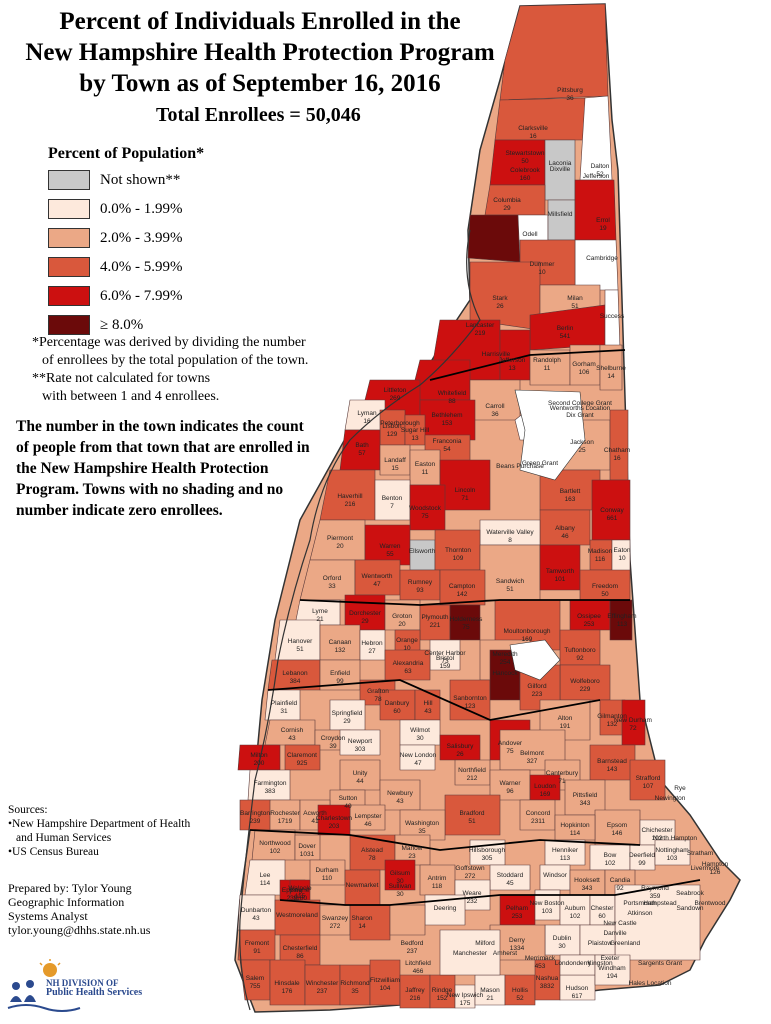  I want to click on town-name-marlow: Marlow, so click(412, 848).